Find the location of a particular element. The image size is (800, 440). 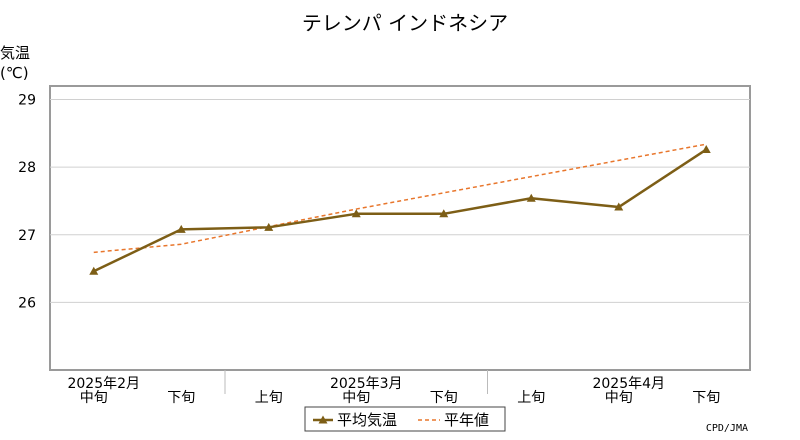

x-month-label: 2025年4月 is located at coordinates (628, 384).